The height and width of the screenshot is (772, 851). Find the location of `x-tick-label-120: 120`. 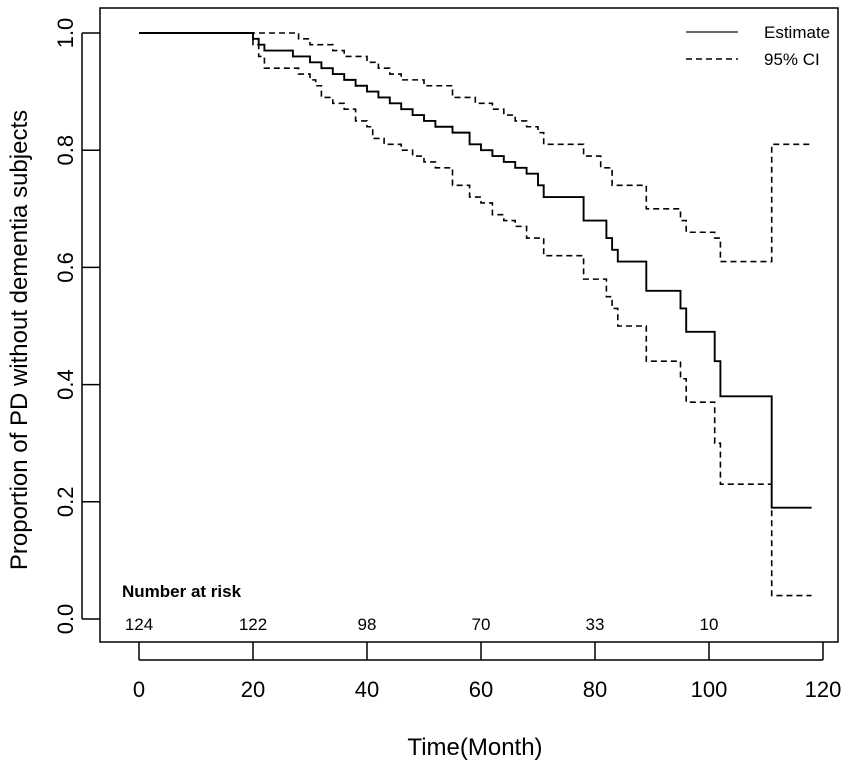

x-tick-label-120: 120 is located at coordinates (823, 689).